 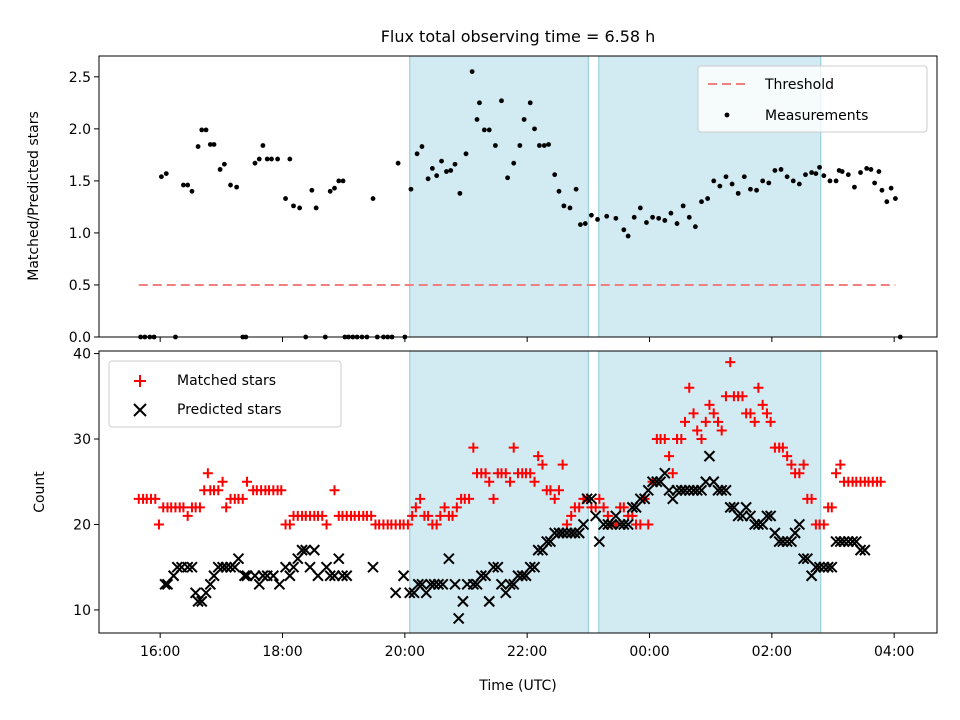 I want to click on x-tick-label: 18:00, so click(x=282, y=652).